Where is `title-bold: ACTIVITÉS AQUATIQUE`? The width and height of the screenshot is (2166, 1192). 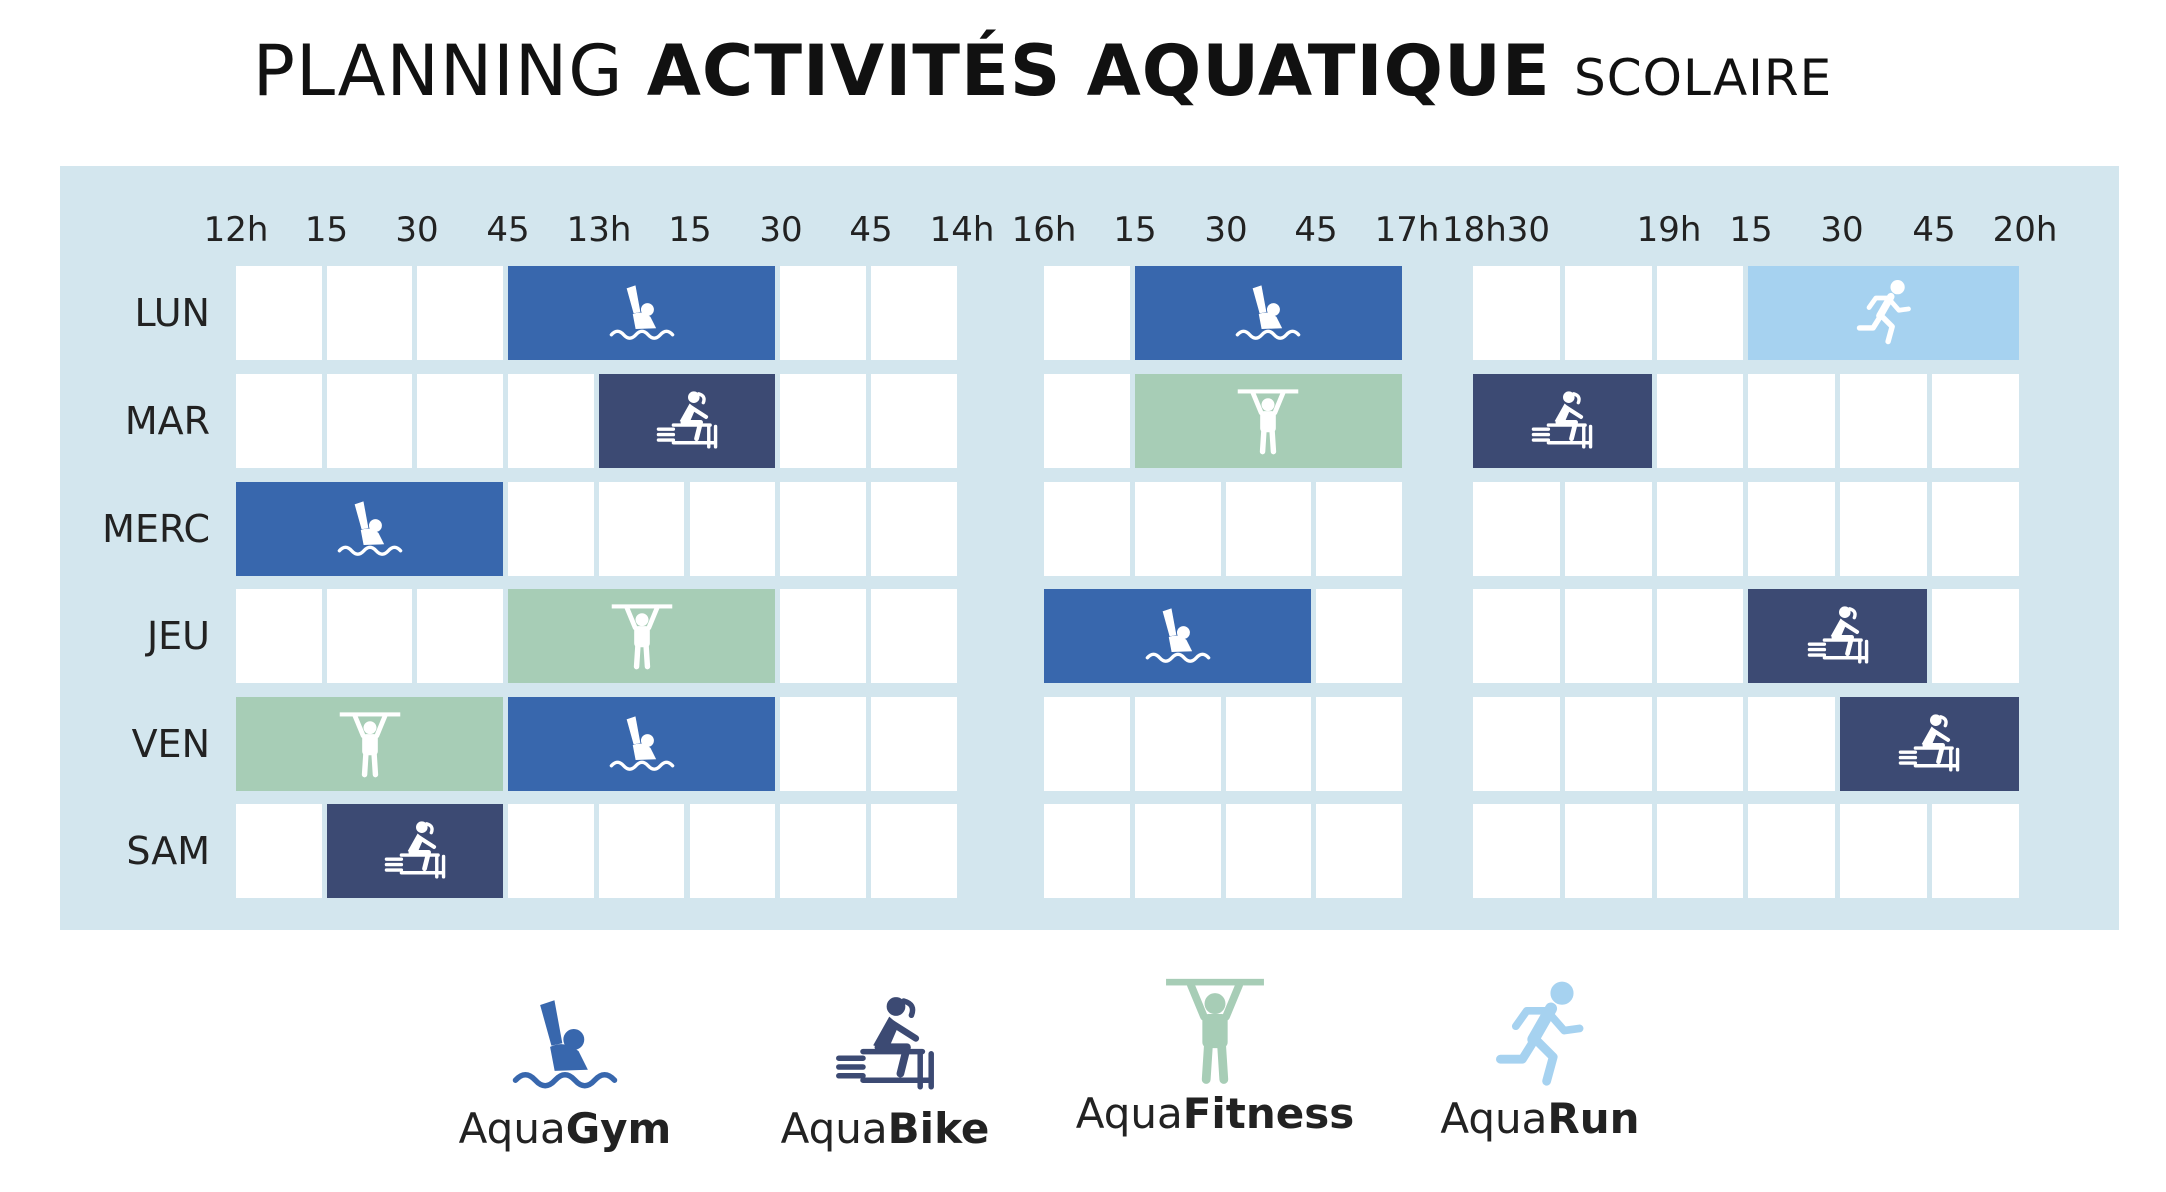
title-bold: ACTIVITÉS AQUATIQUE is located at coordinates (1098, 71).